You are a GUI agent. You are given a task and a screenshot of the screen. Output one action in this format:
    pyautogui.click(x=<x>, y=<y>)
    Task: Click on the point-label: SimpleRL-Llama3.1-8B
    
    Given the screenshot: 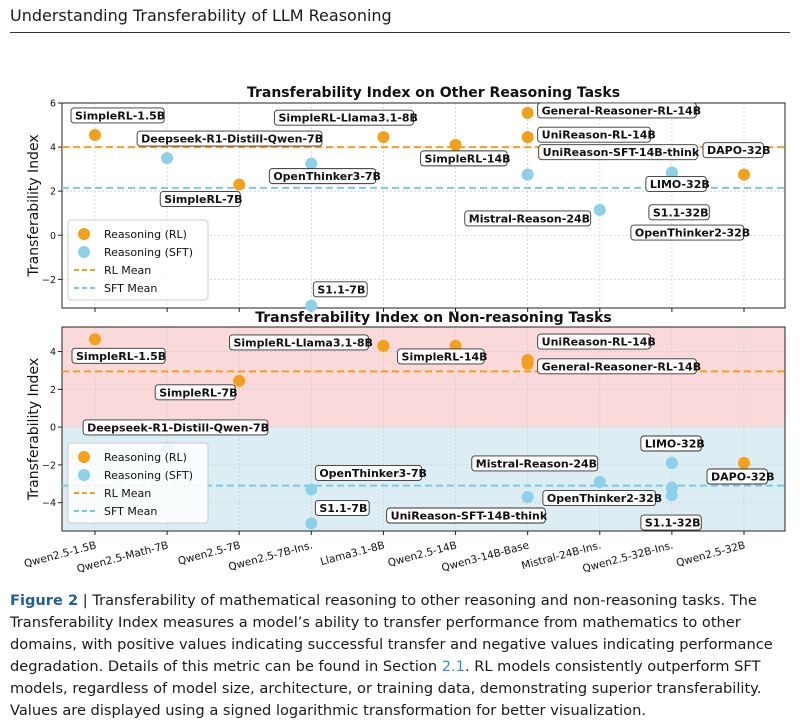 What is the action you would take?
    pyautogui.click(x=302, y=342)
    